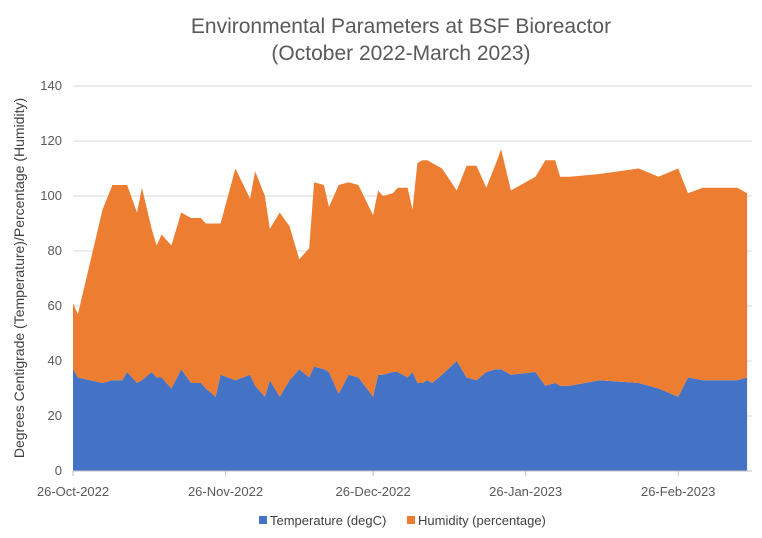 The image size is (762, 538). What do you see at coordinates (51, 140) in the screenshot?
I see `y-tick-label: 120` at bounding box center [51, 140].